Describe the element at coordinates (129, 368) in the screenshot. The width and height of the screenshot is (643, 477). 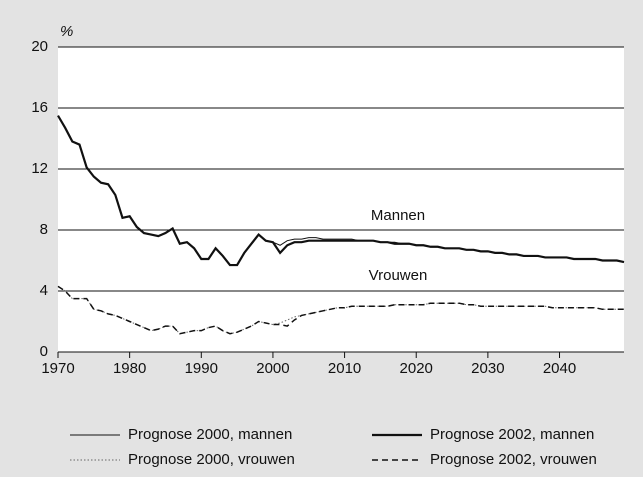
I see `x-tick-label: 1980` at that location.